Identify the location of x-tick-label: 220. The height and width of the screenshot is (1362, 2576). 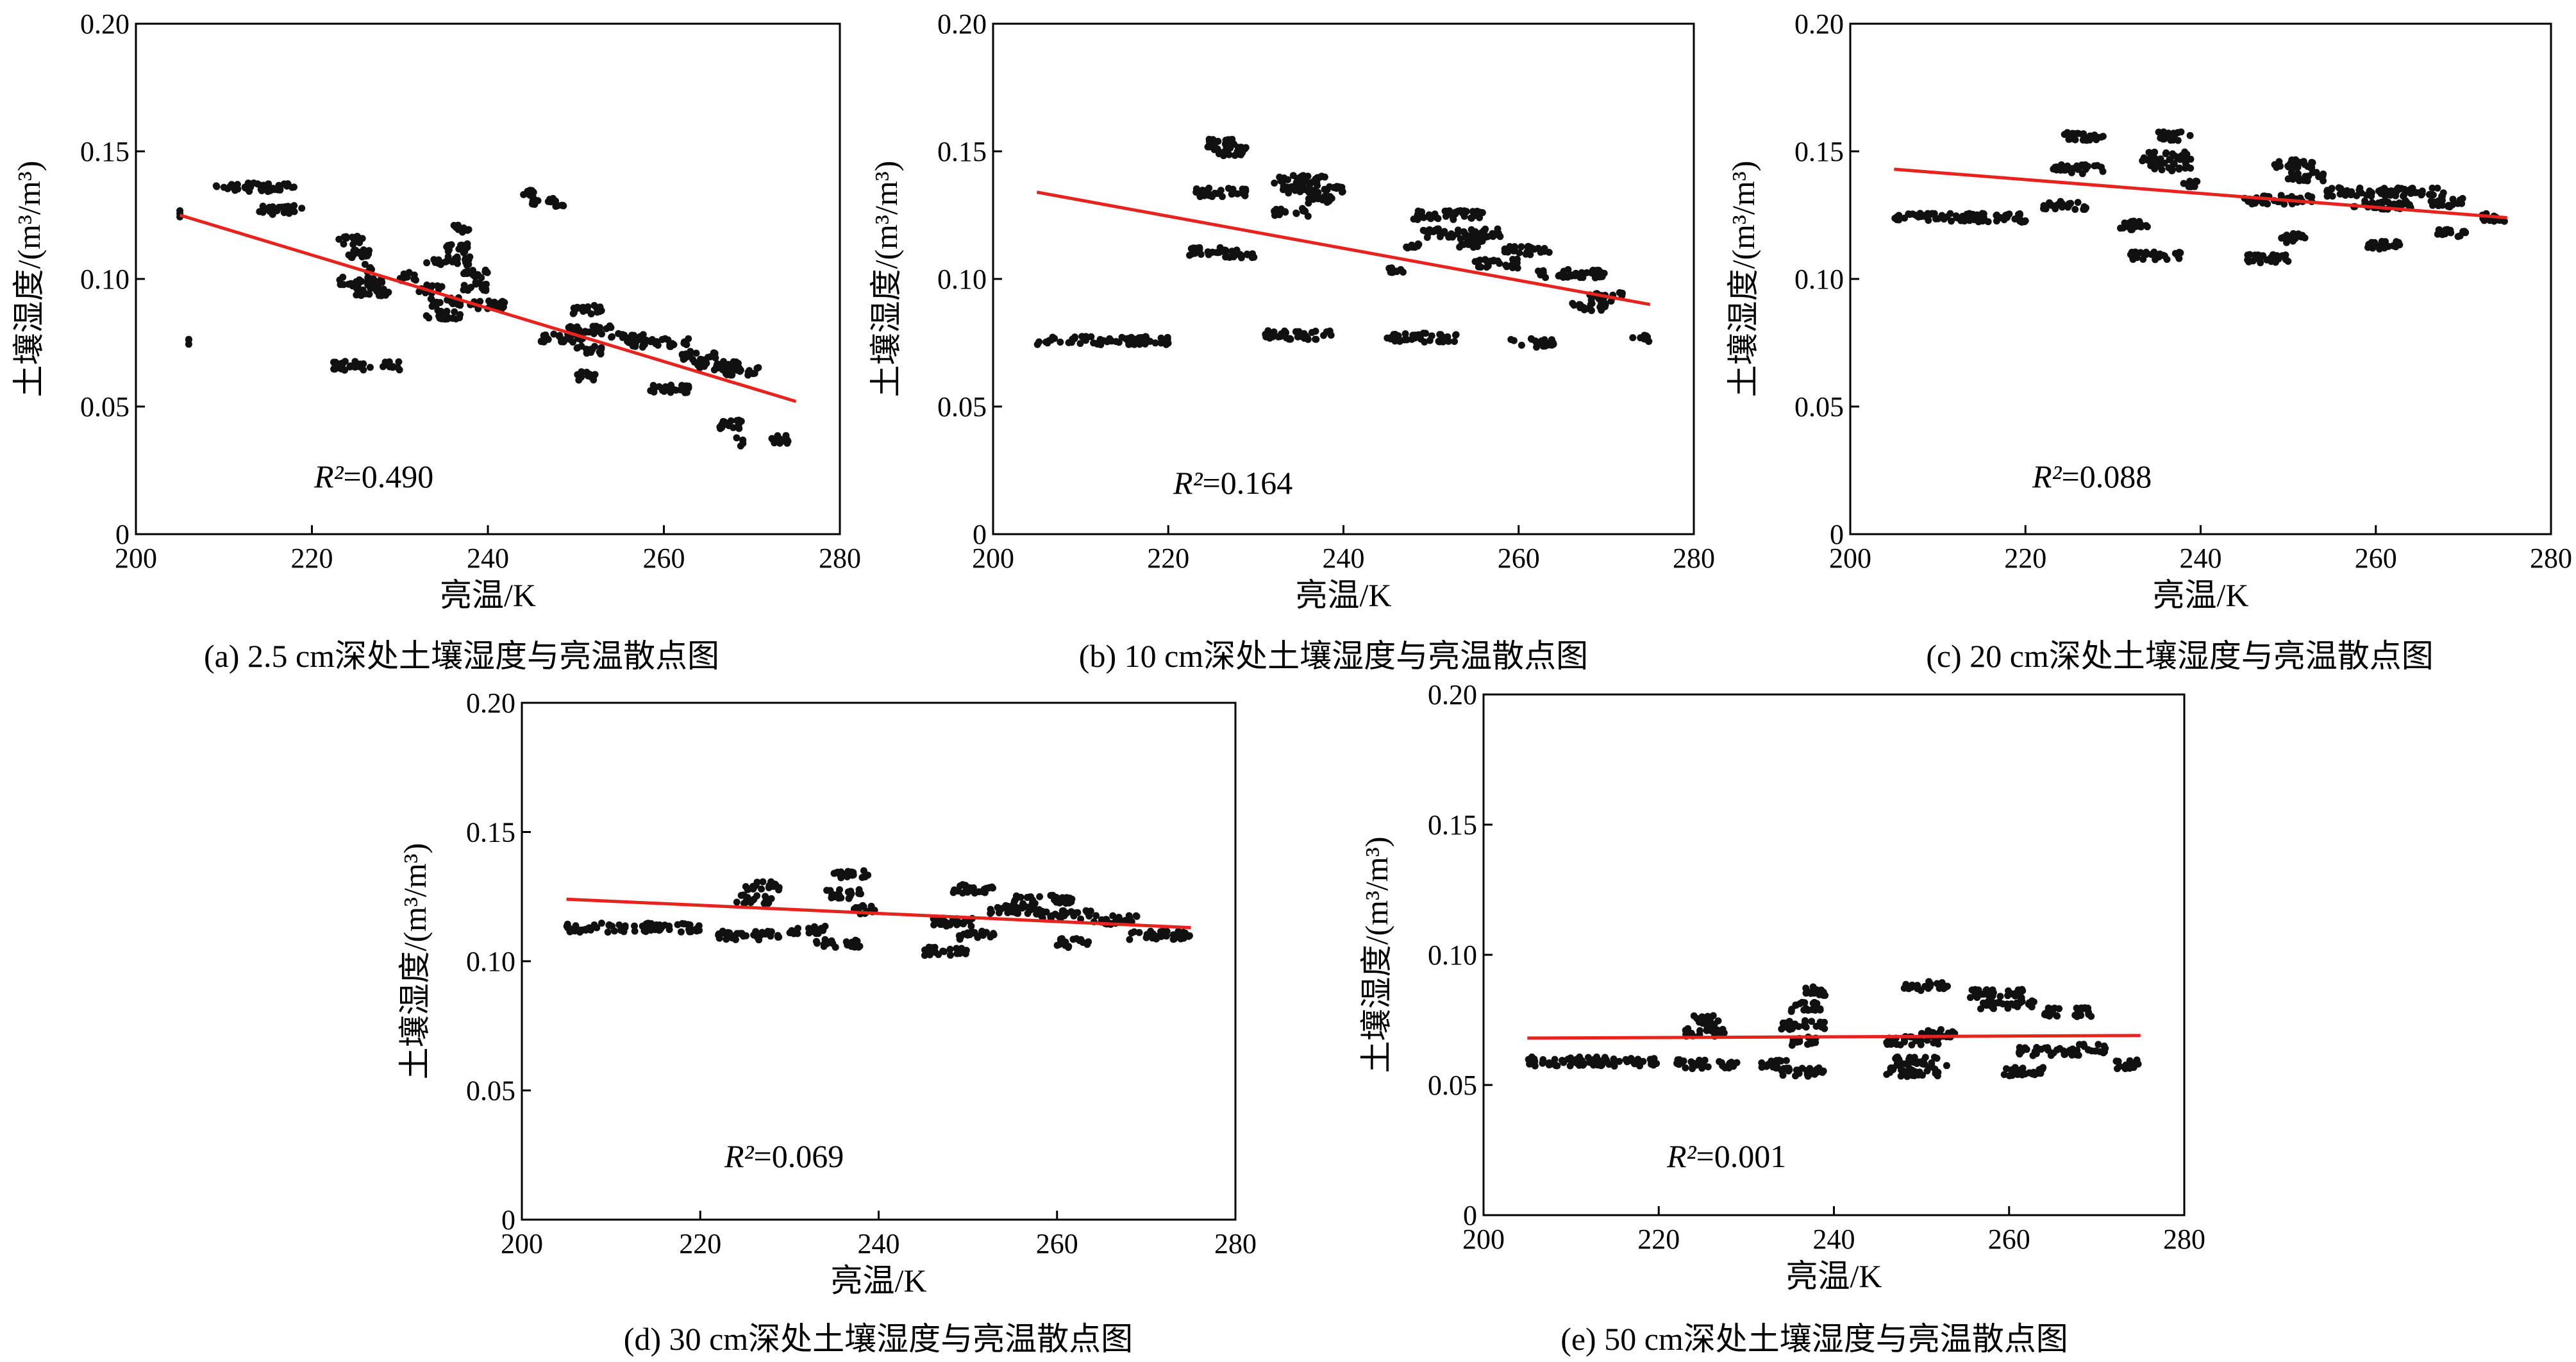
(1168, 558).